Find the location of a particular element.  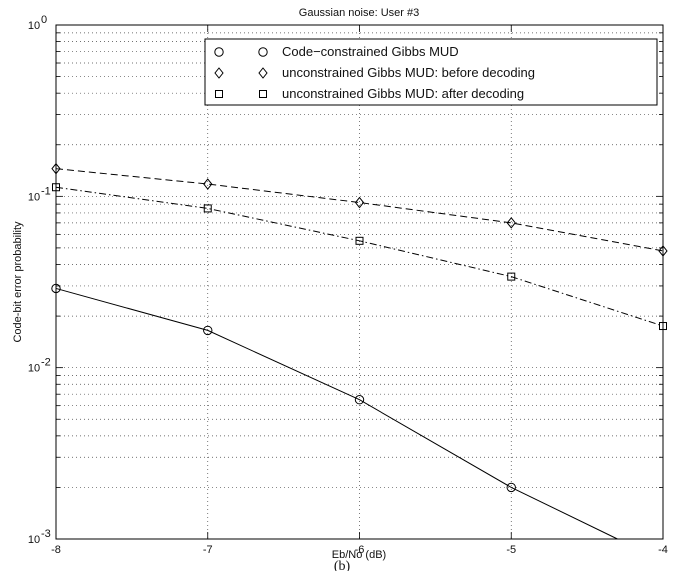

y-tick-exponent: -2 is located at coordinates (46, 363).